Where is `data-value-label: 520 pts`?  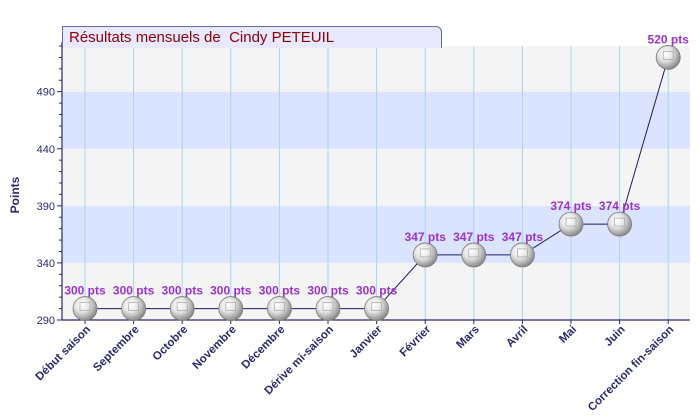 data-value-label: 520 pts is located at coordinates (669, 39).